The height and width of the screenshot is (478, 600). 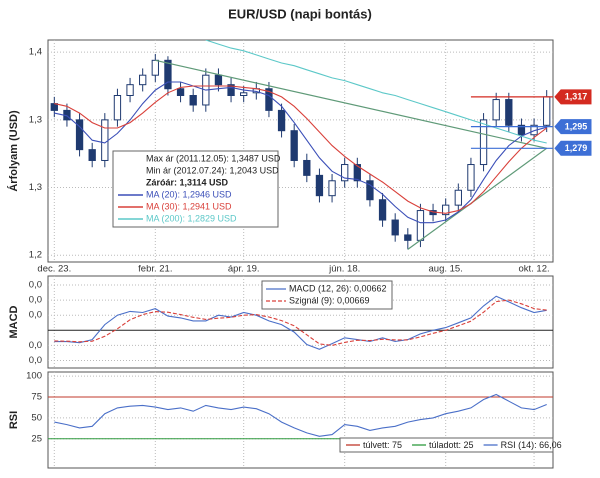 What do you see at coordinates (14, 321) in the screenshot?
I see `y-axis-title: MACD` at bounding box center [14, 321].